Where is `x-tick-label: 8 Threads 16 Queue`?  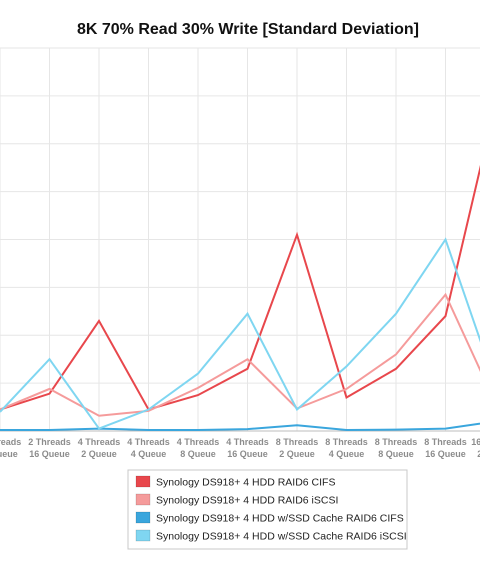 x-tick-label: 8 Threads 16 Queue is located at coordinates (445, 448).